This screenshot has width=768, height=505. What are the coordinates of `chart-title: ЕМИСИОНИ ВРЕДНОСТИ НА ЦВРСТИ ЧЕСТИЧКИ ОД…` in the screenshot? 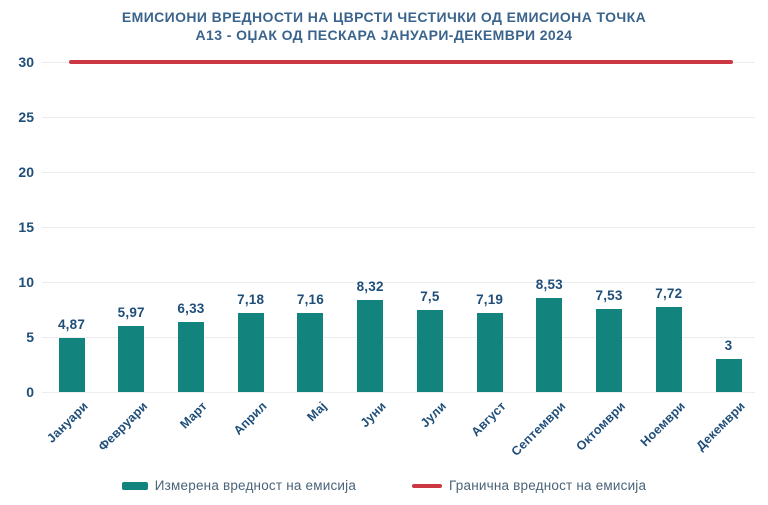 It's located at (384, 26).